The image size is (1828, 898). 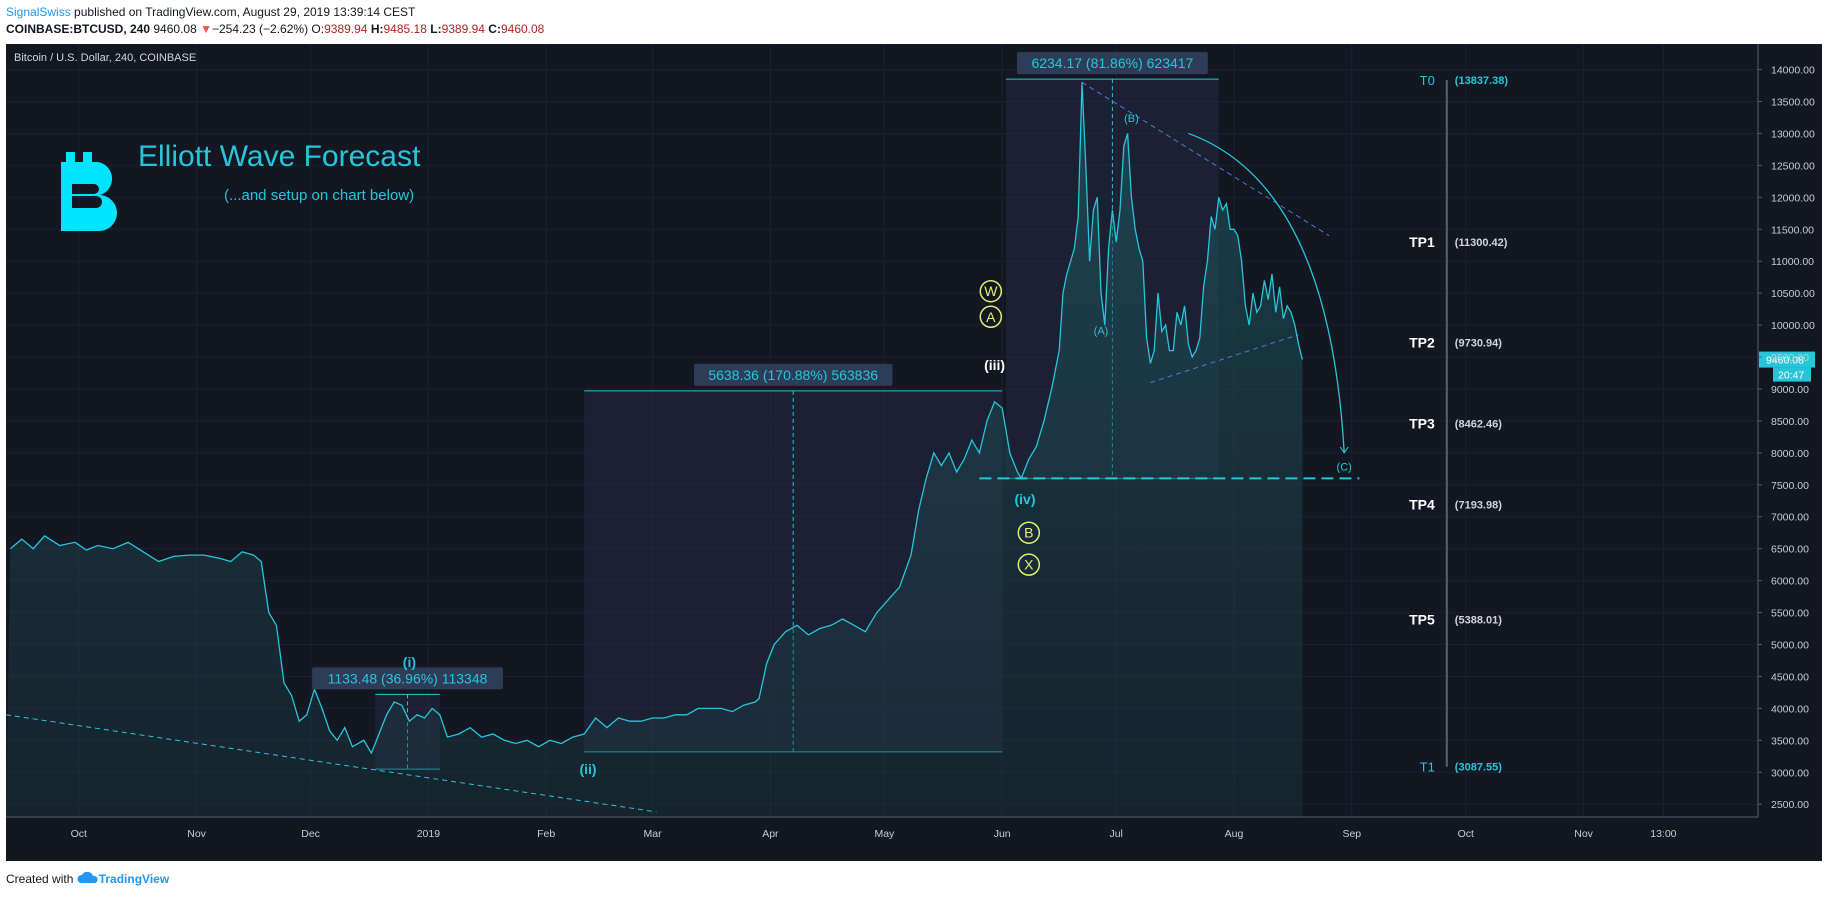 What do you see at coordinates (1790, 486) in the screenshot?
I see `y-tick-label: 7500.00` at bounding box center [1790, 486].